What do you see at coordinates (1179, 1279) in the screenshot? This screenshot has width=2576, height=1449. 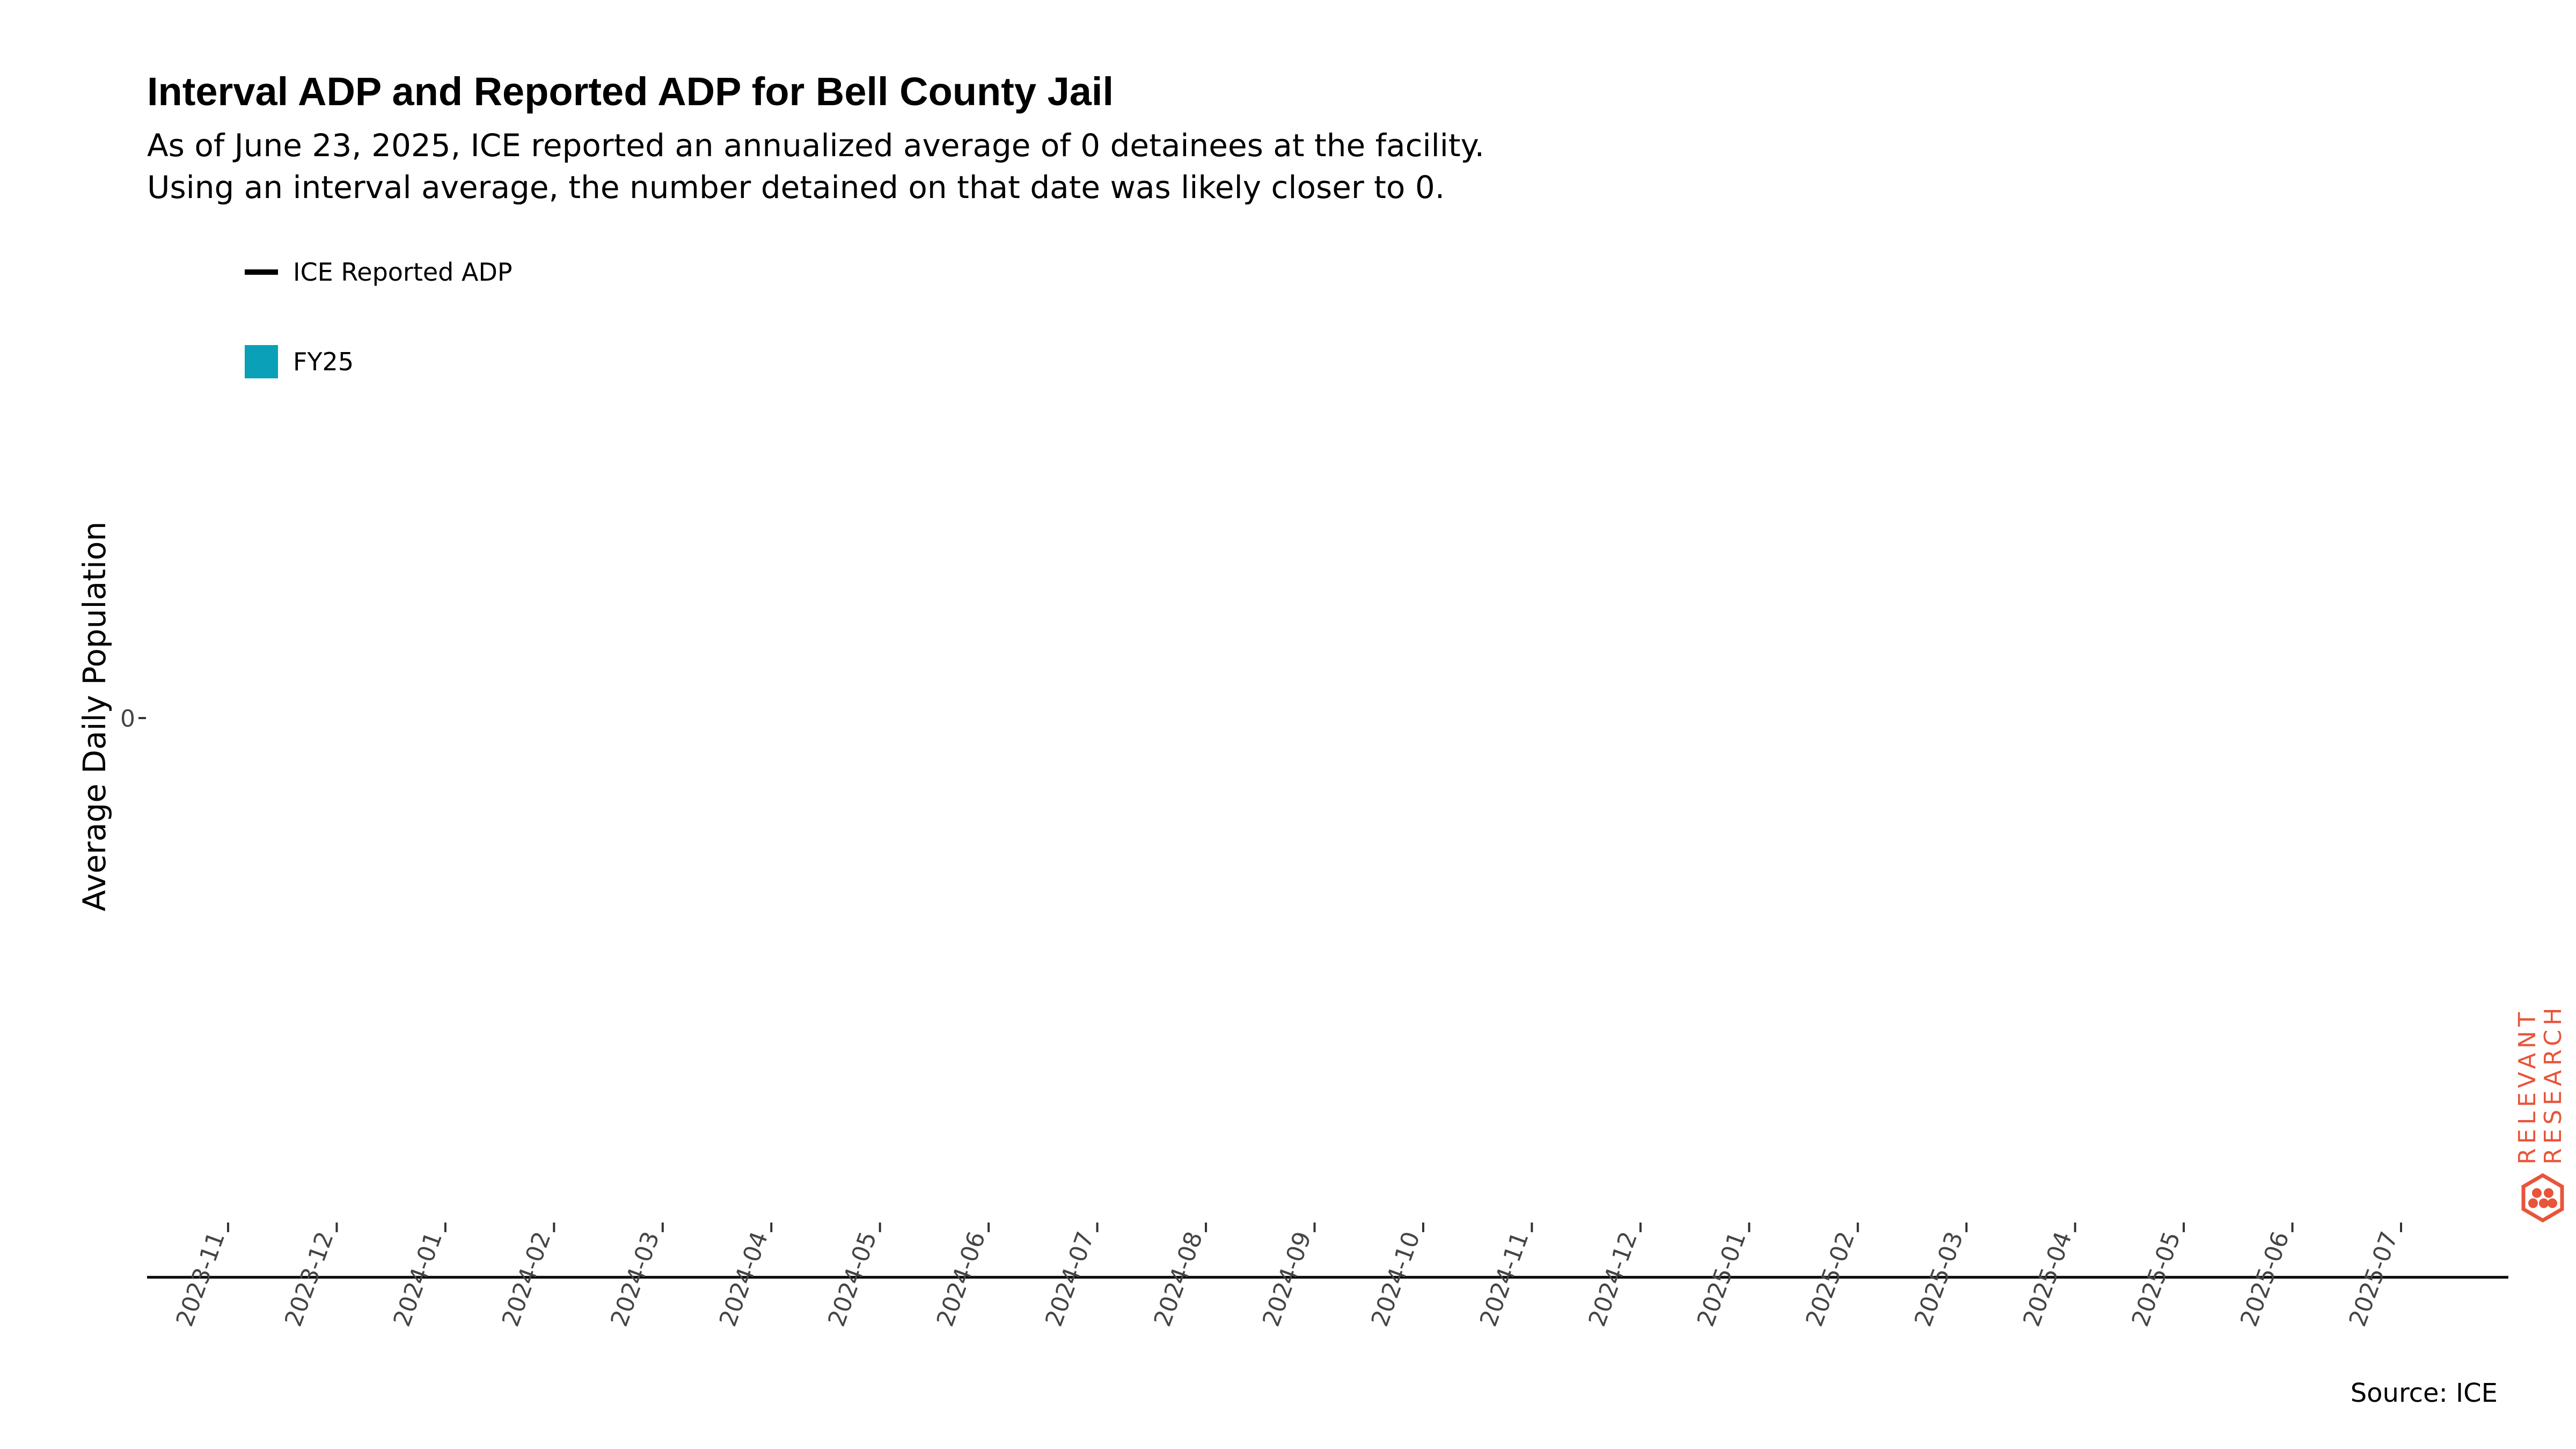 I see `x-tick-label: 2024-08` at bounding box center [1179, 1279].